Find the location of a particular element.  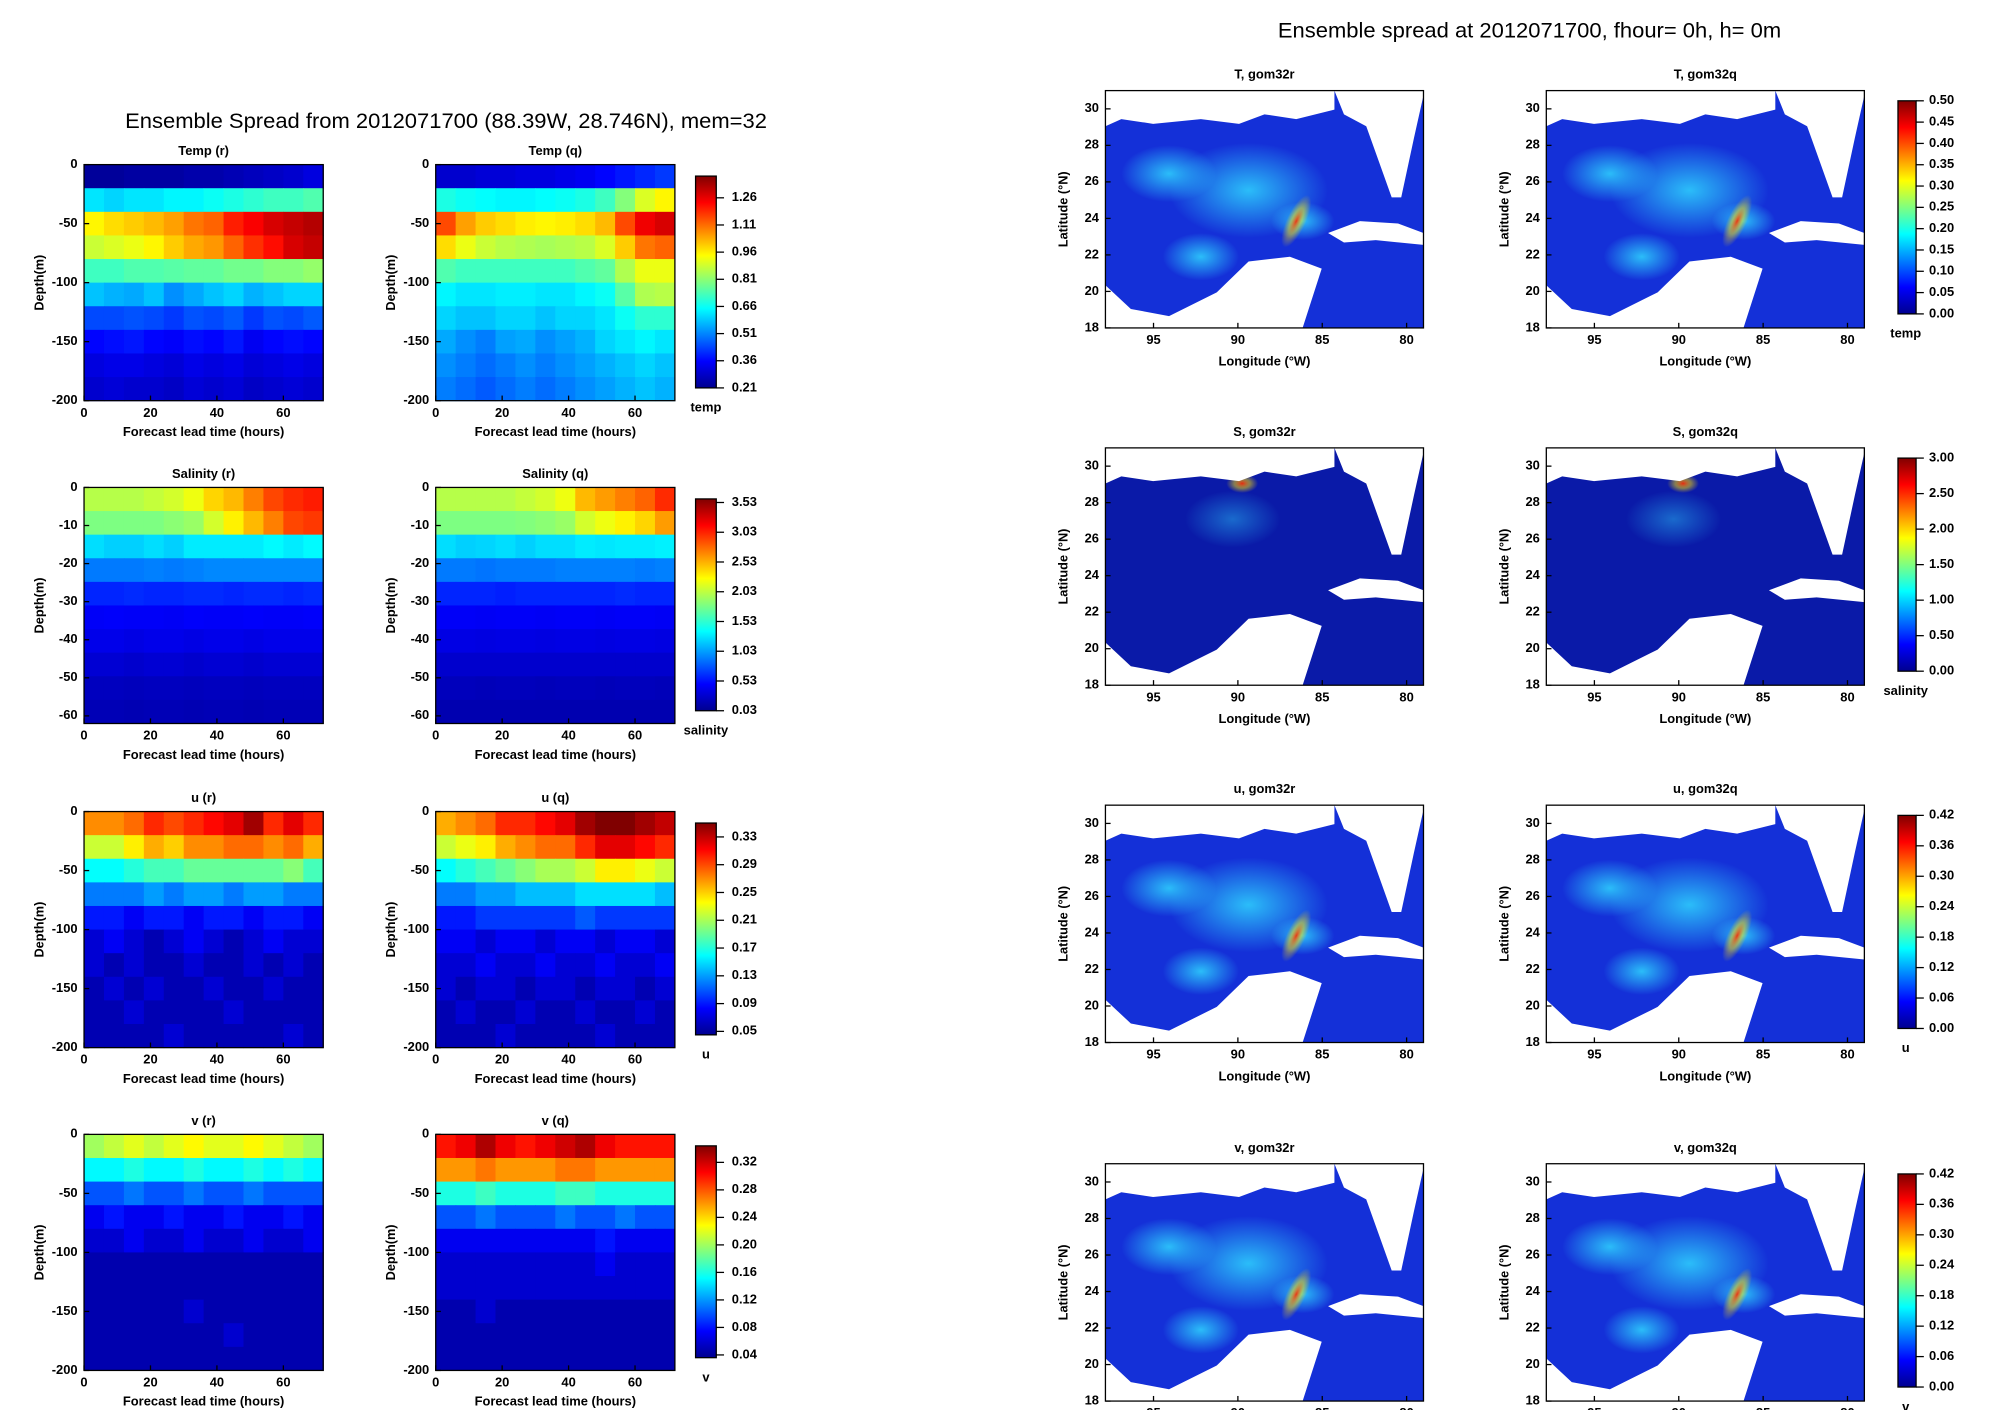

y-tick-label: 22 is located at coordinates (1532, 611).